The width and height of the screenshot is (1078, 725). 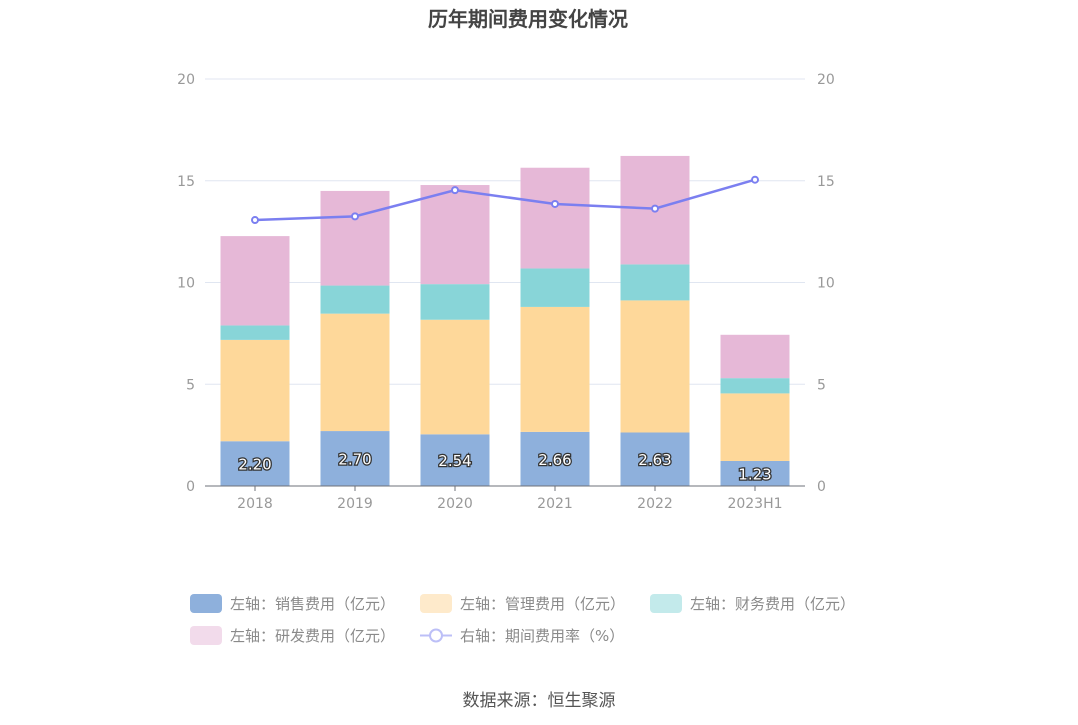 I want to click on line-series, so click(x=505, y=200).